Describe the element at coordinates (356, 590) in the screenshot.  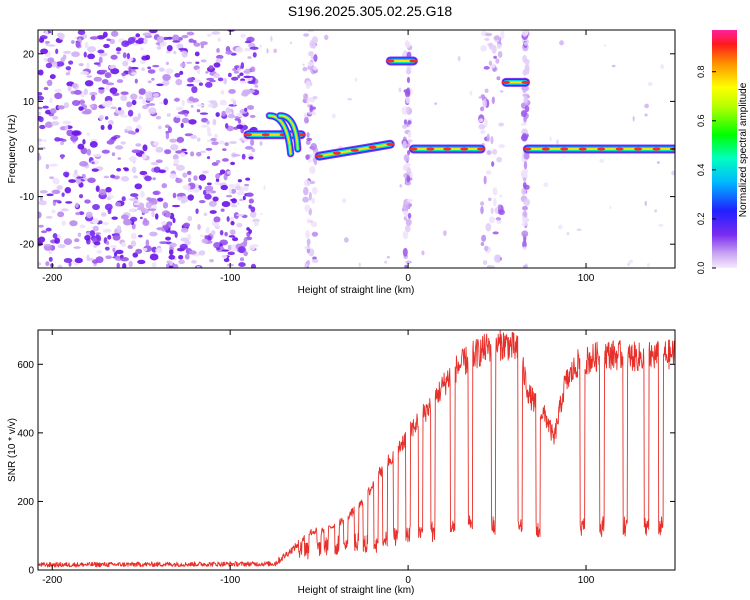
I see `snr-x-axis-label: Height of straight line (km)` at that location.